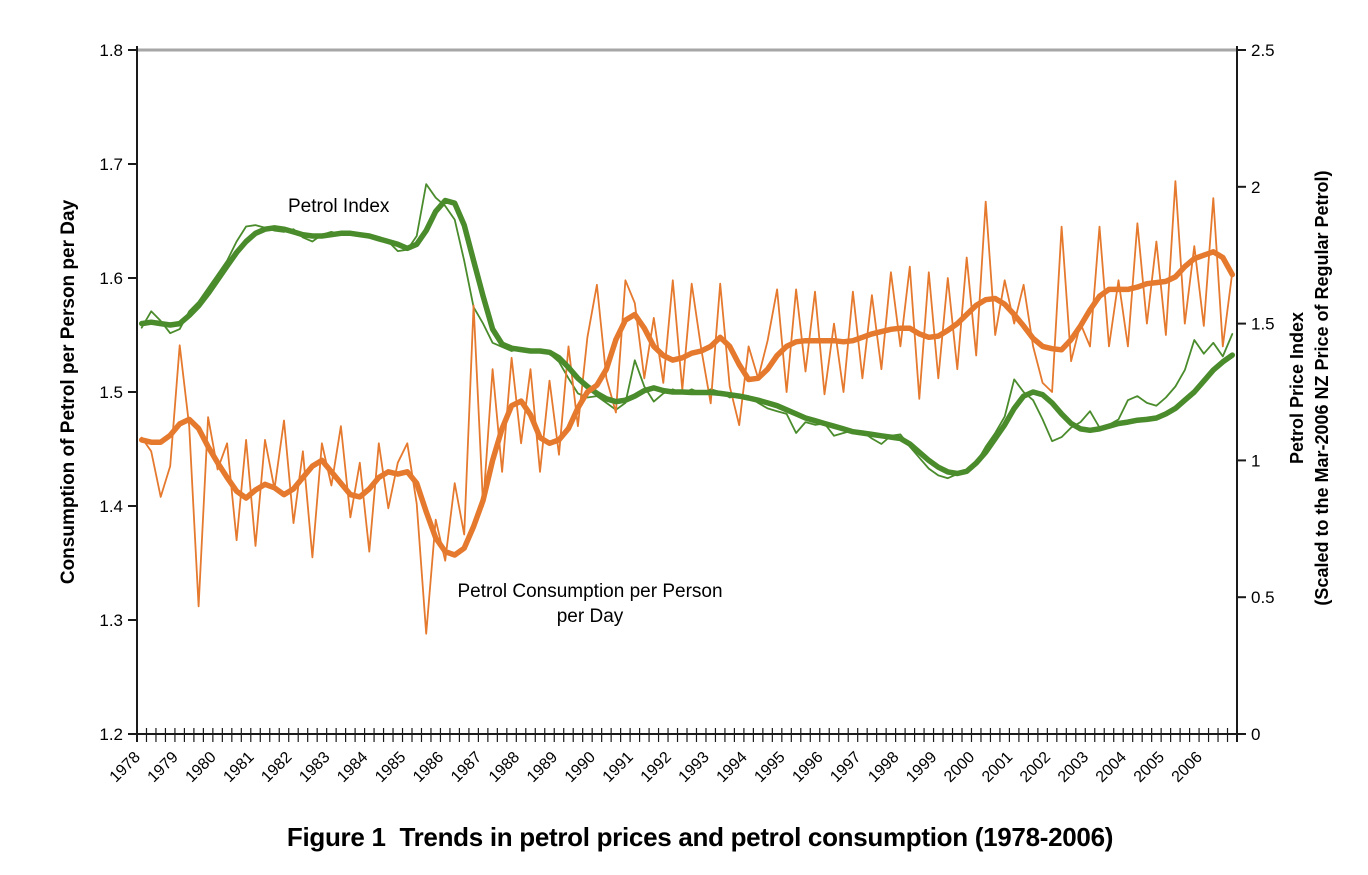  Describe the element at coordinates (618, 767) in the screenshot. I see `x-axis-year-label: 1991` at that location.